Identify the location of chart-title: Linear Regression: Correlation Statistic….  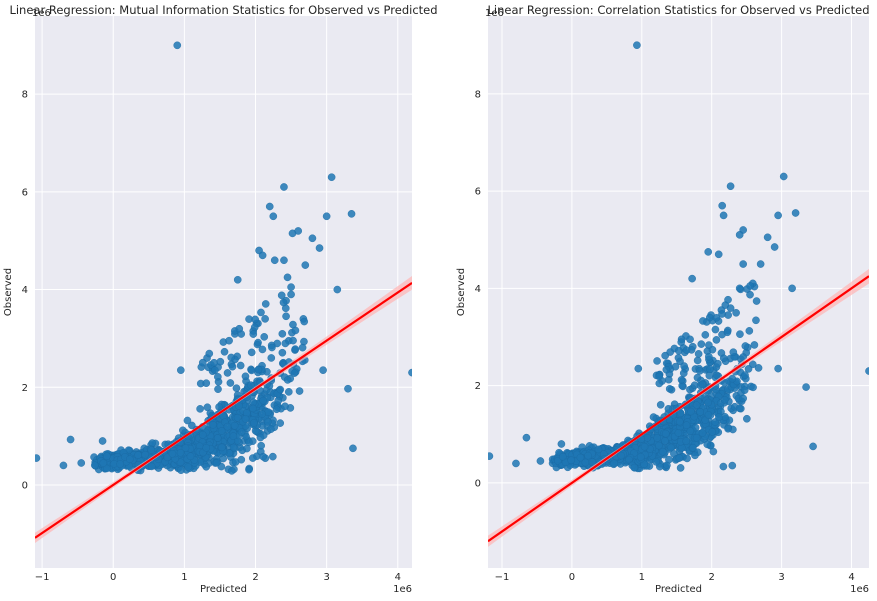
(678, 10).